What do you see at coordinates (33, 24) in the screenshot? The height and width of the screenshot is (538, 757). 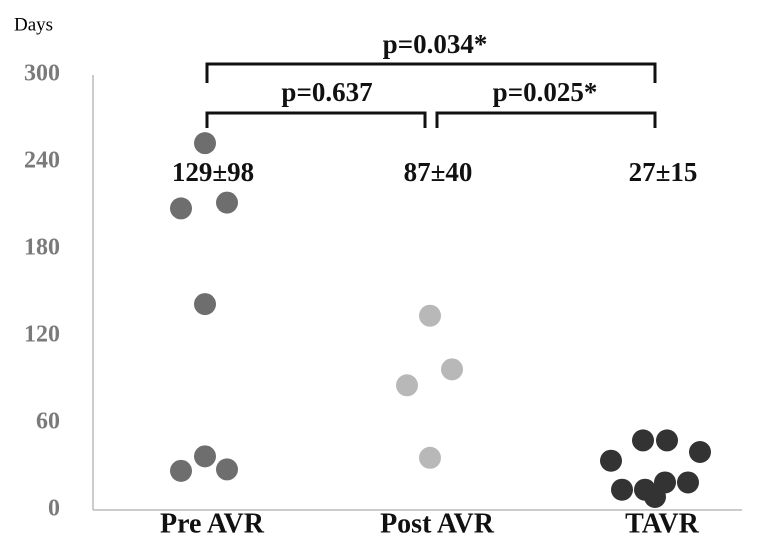 I see `y-axis-label: Days` at bounding box center [33, 24].